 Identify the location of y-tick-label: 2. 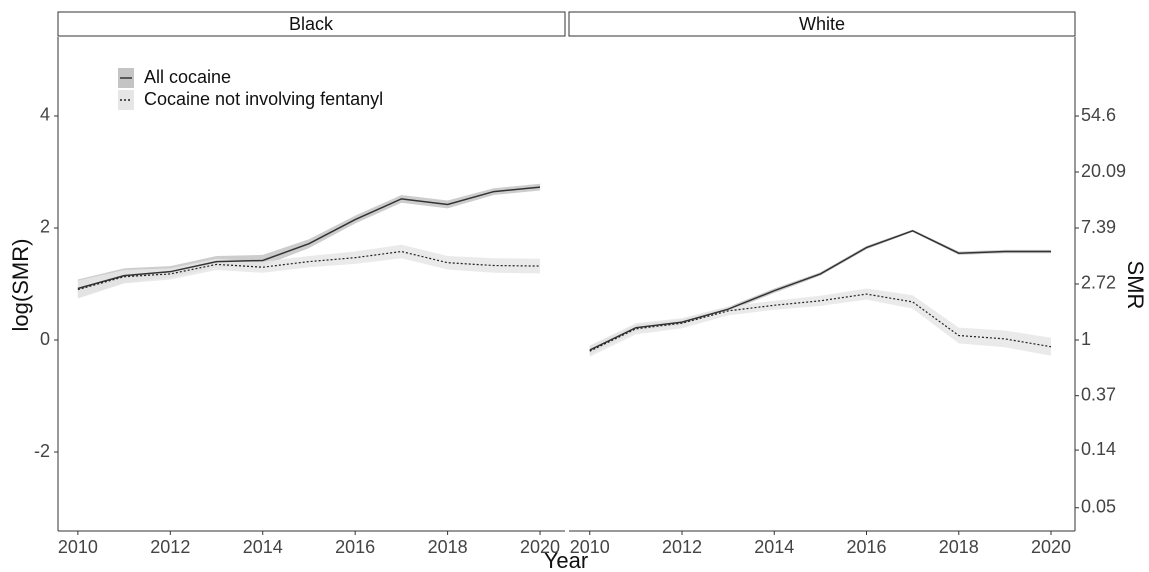
(45, 227).